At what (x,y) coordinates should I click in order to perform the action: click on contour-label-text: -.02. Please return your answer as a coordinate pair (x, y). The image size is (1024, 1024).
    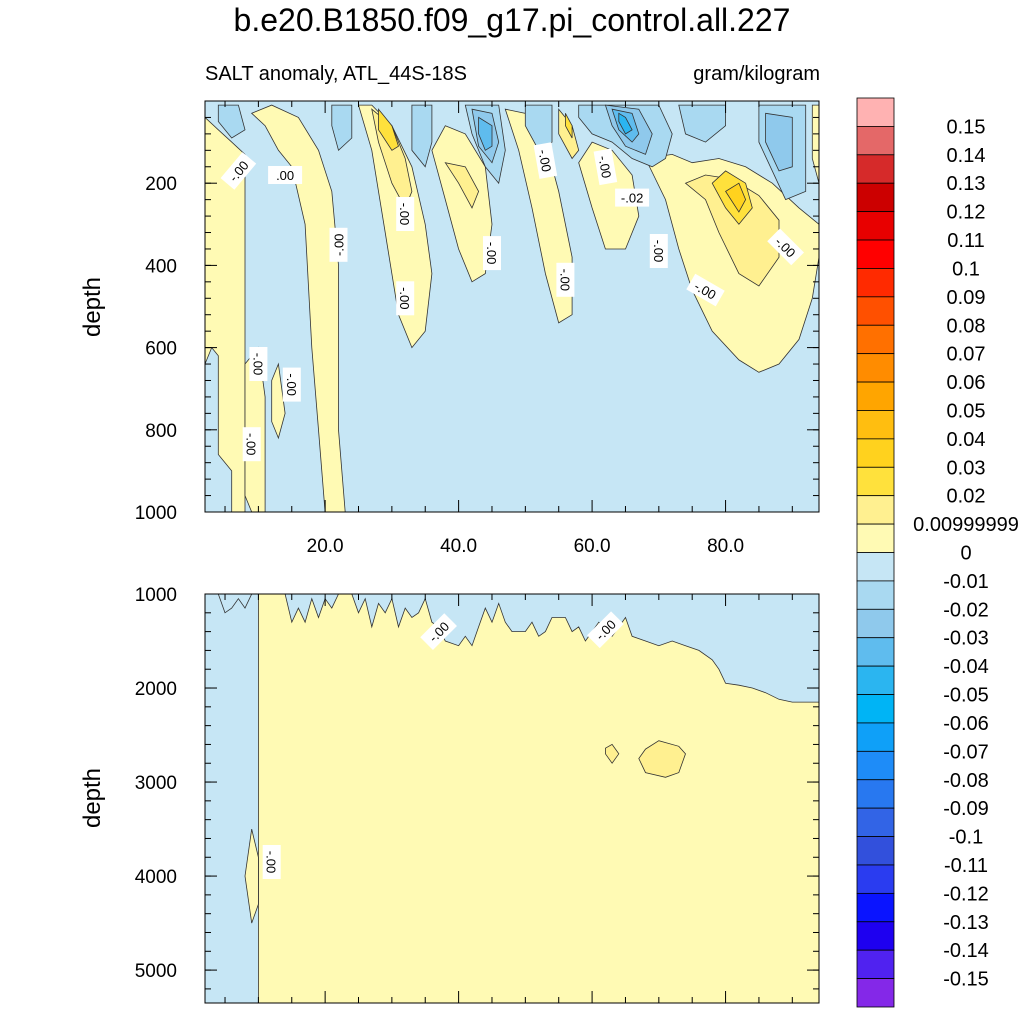
    Looking at the image, I should click on (632, 198).